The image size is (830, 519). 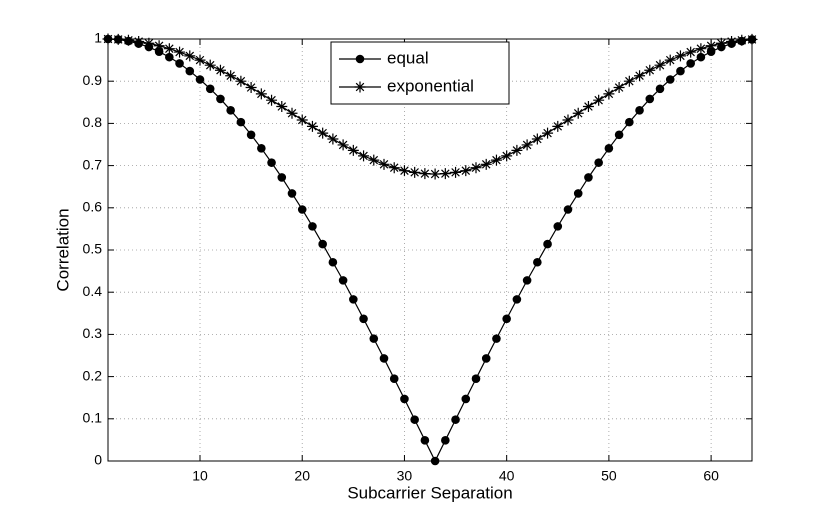 What do you see at coordinates (200, 476) in the screenshot?
I see `x-tick-label: 10` at bounding box center [200, 476].